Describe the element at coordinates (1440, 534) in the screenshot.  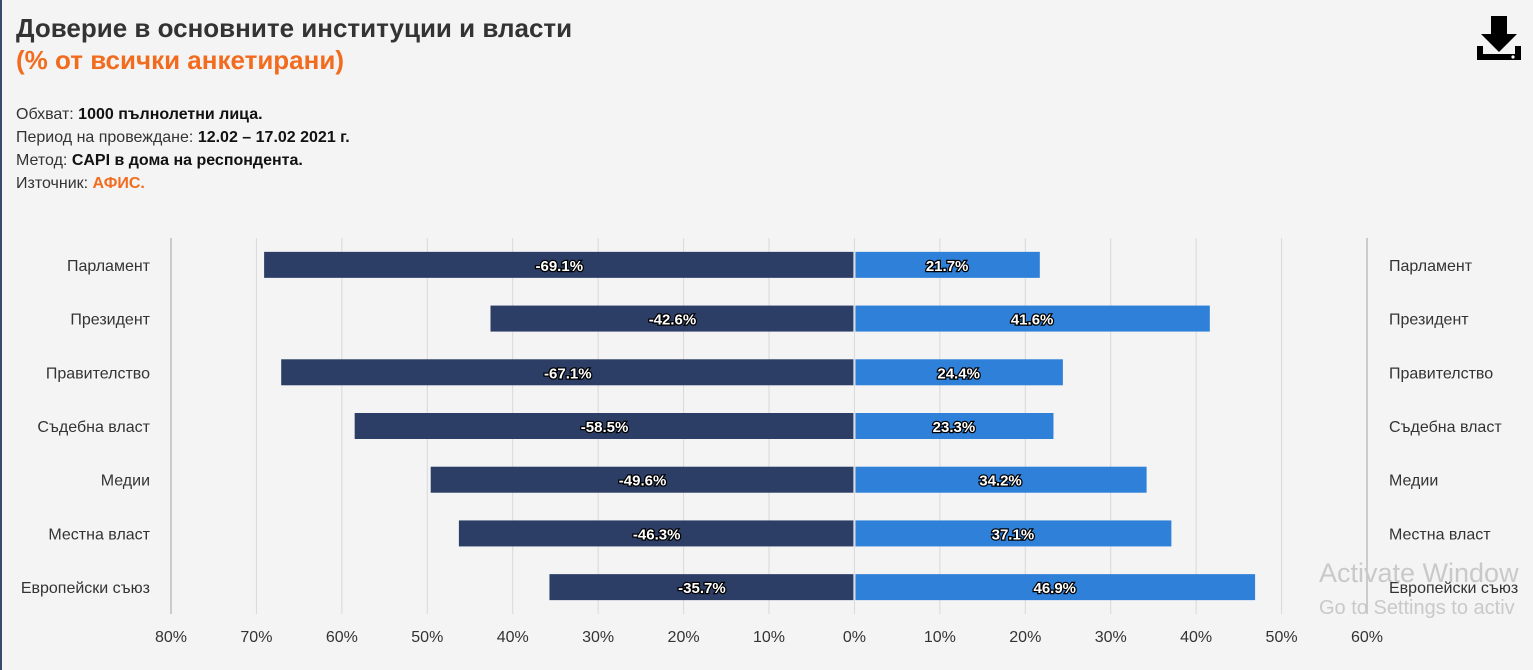
I see `category-label-right: Местна власт` at that location.